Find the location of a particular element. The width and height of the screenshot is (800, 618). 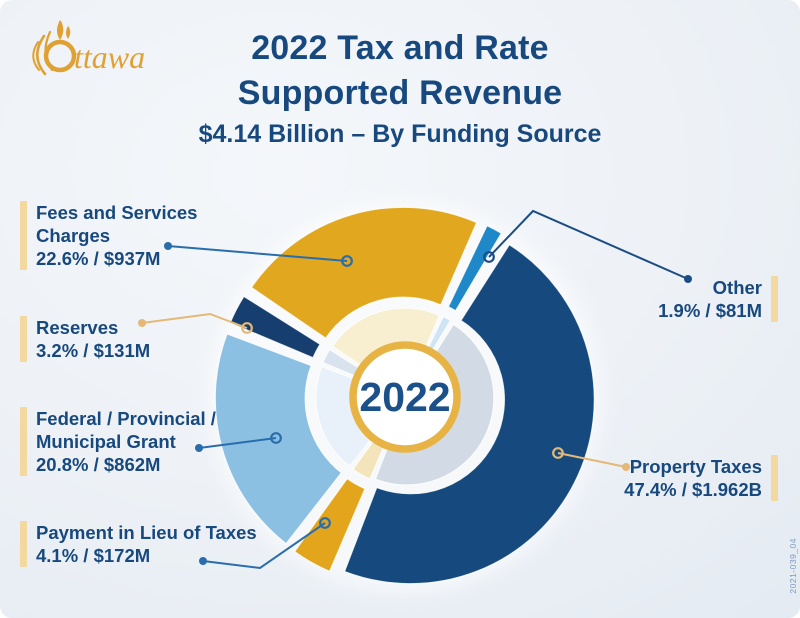

leader-ring-payment-in-lieu-of-taxes is located at coordinates (325, 523).